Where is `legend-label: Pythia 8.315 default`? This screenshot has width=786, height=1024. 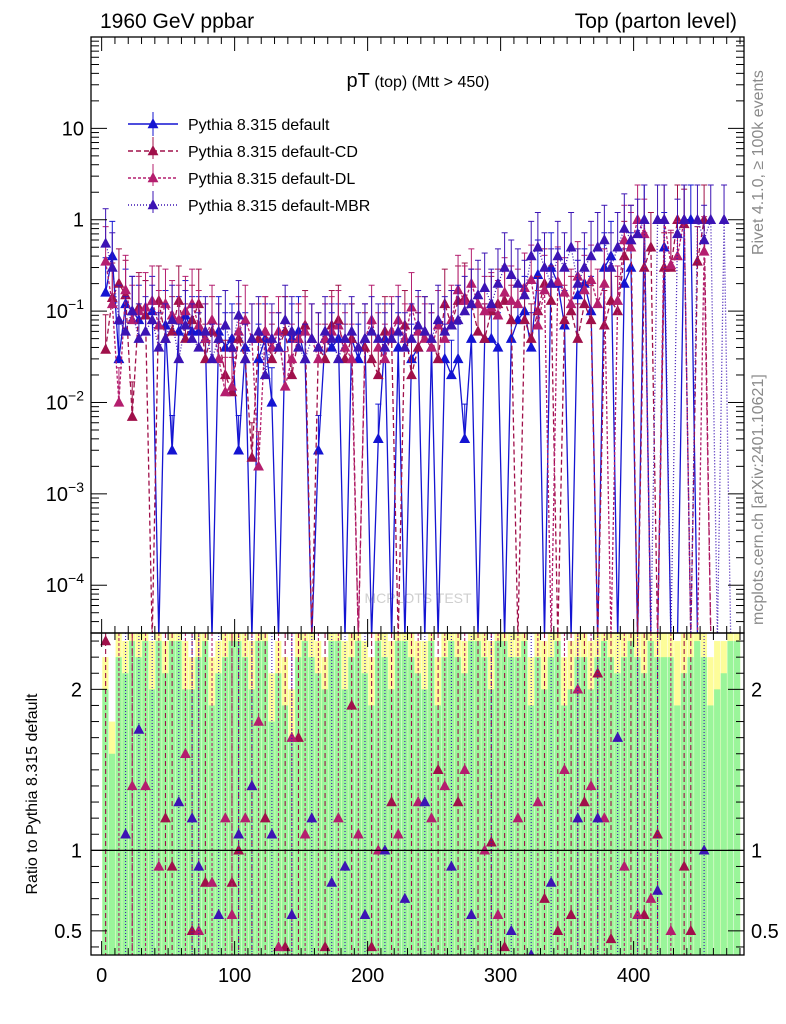 legend-label: Pythia 8.315 default is located at coordinates (259, 125).